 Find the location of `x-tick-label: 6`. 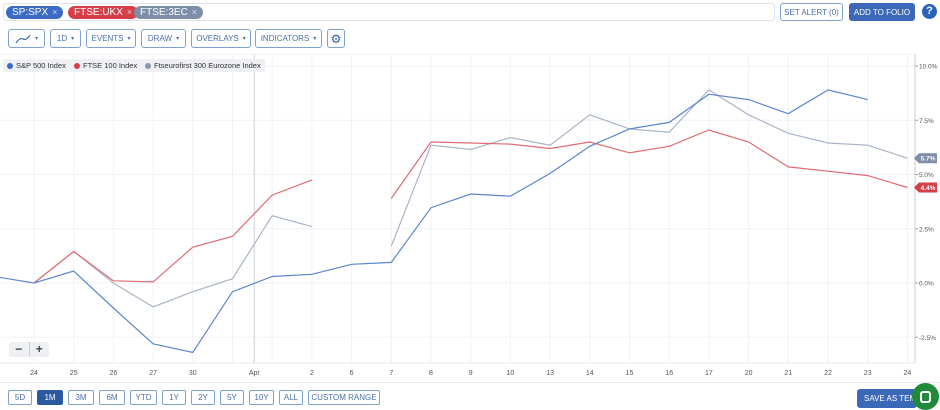

x-tick-label: 6 is located at coordinates (352, 373).